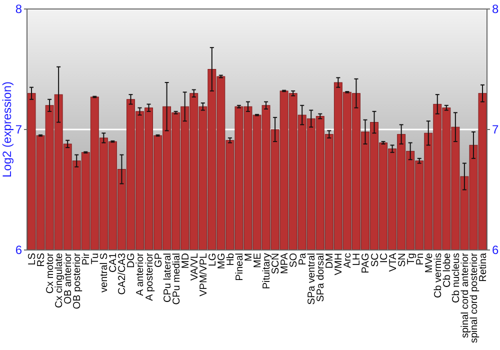 This screenshot has width=500, height=350. I want to click on x-tick-label: MD, so click(186, 261).